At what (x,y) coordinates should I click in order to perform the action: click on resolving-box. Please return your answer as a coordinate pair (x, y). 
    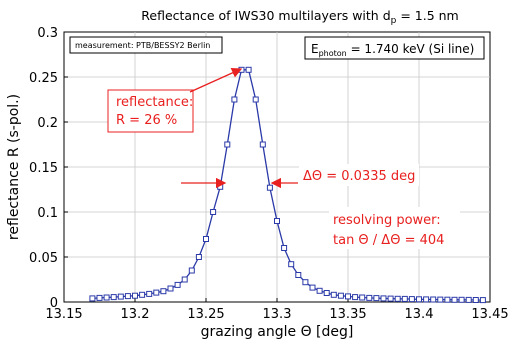
    Looking at the image, I should click on (394, 228).